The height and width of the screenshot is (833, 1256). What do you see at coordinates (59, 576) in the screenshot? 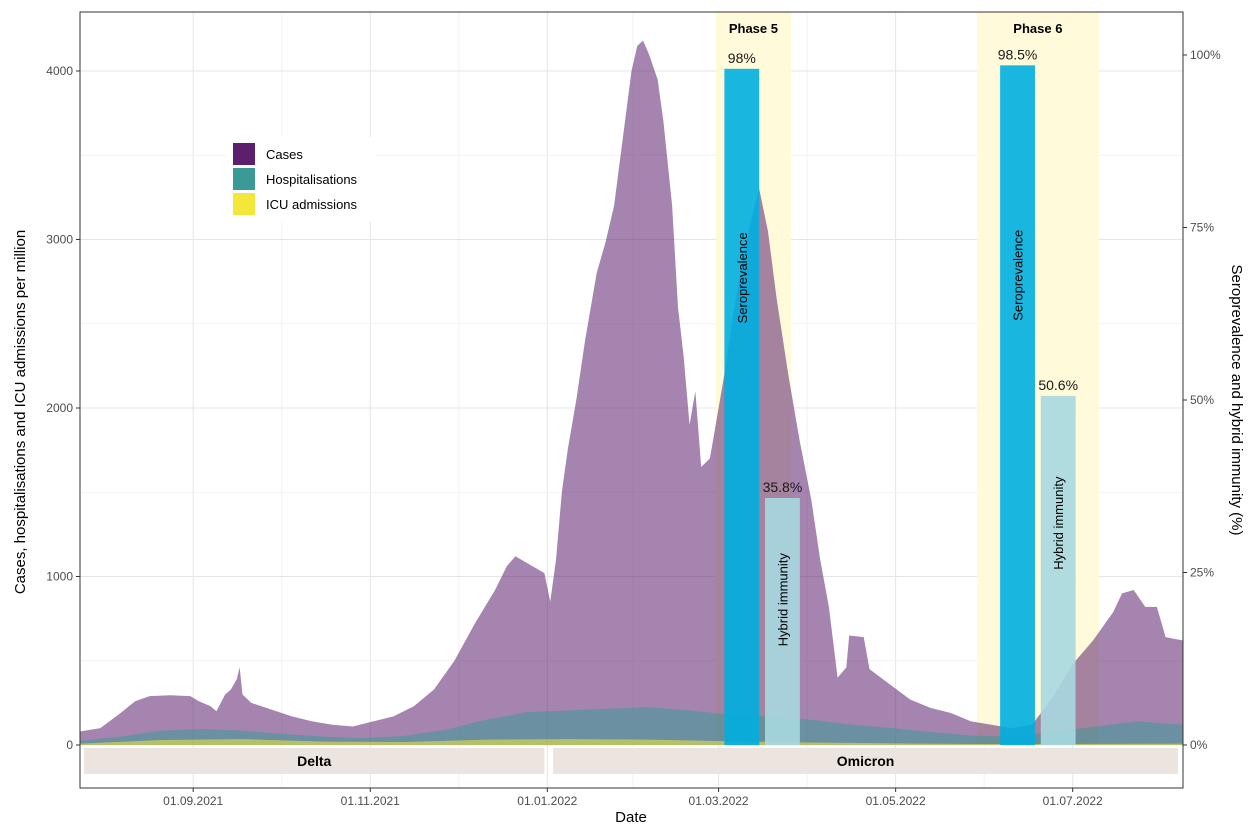
I see `y-tick-label: 1000` at bounding box center [59, 576].